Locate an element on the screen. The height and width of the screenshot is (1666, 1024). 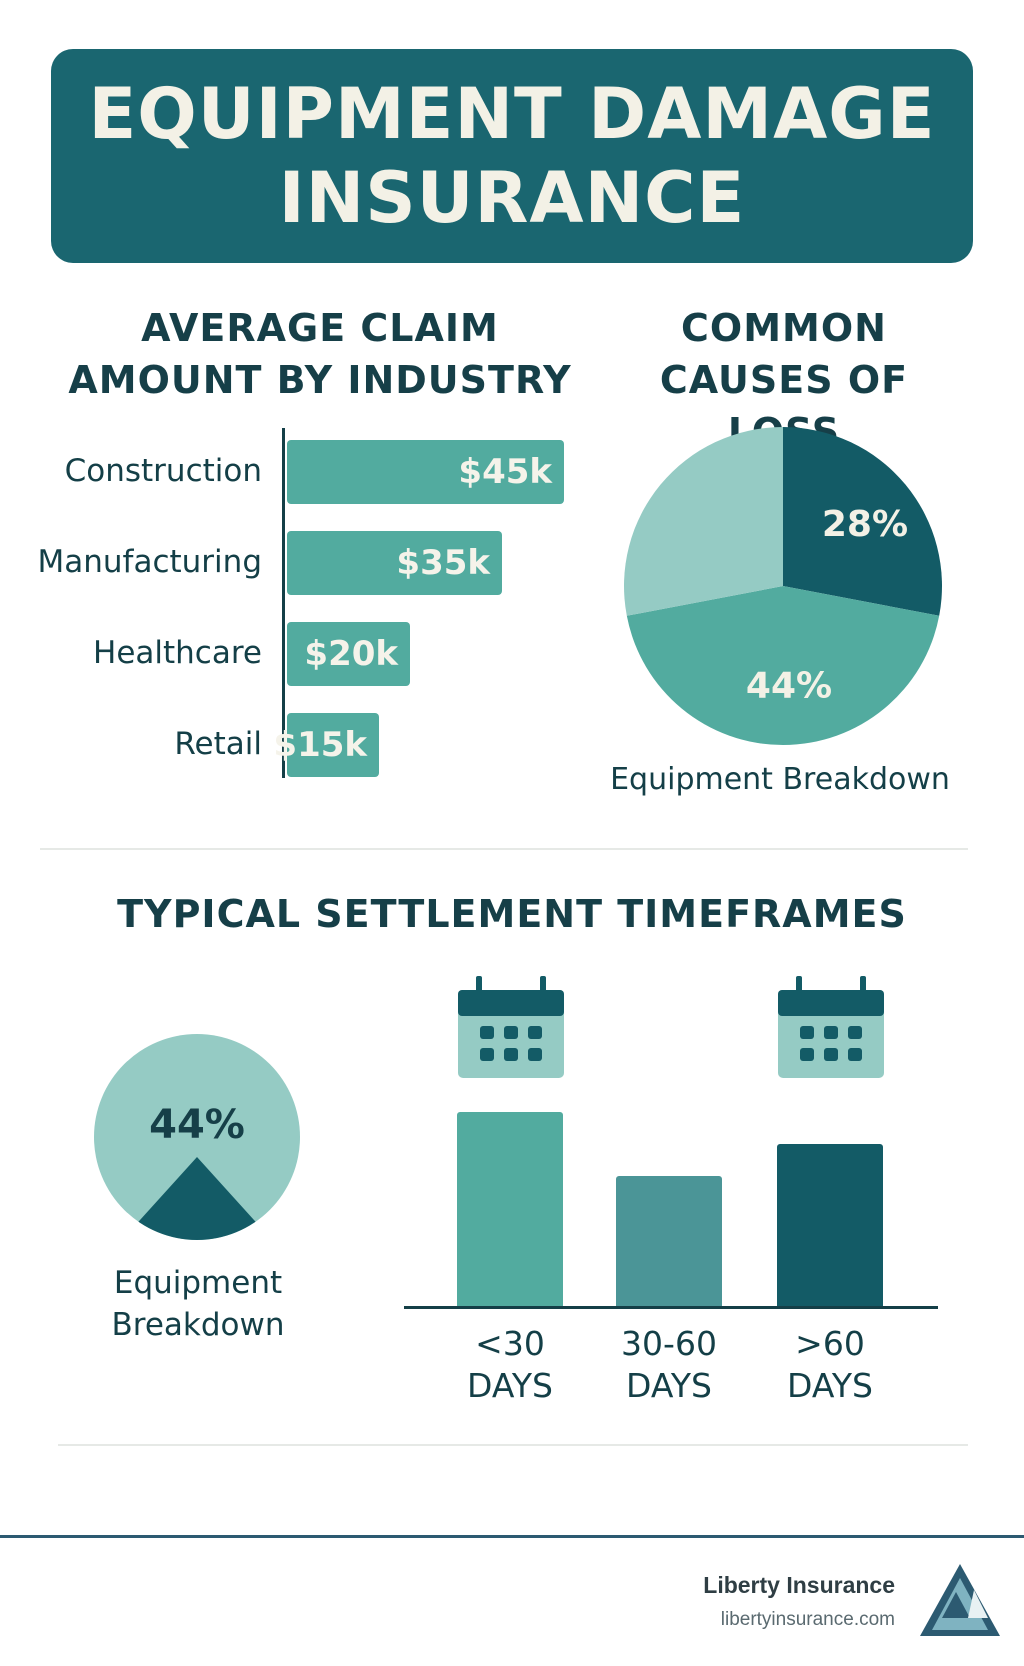
tick-label-line: <30 is located at coordinates (510, 1343).